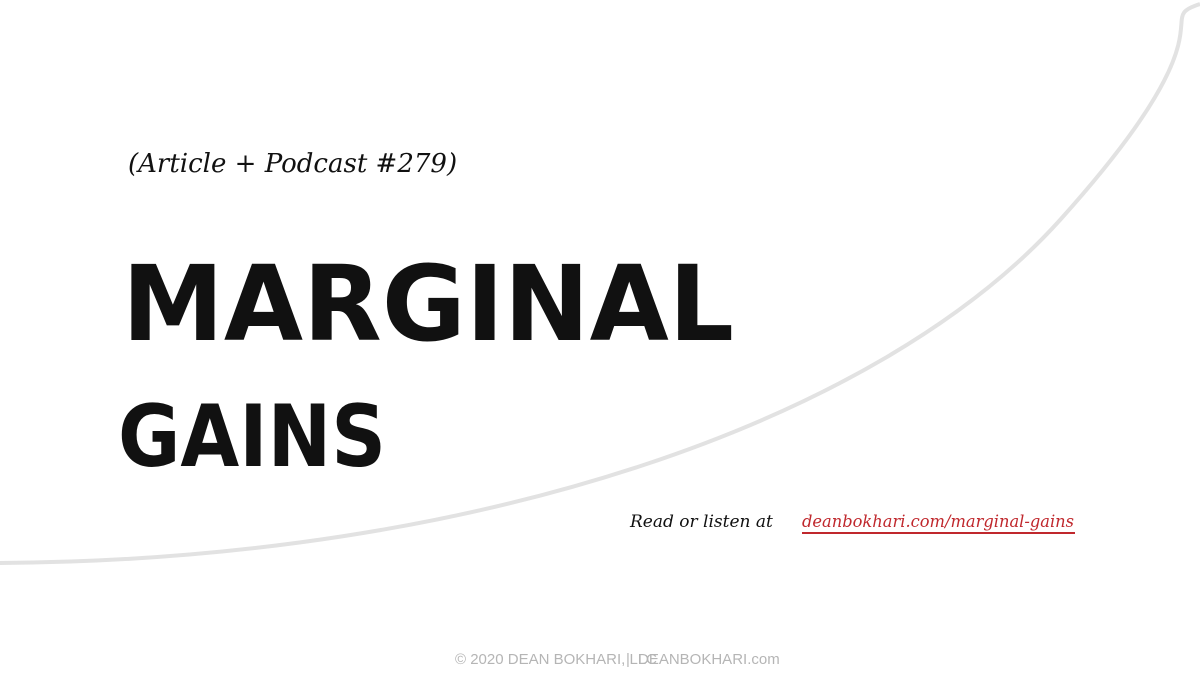 This screenshot has width=1200, height=675. I want to click on cta-link: deanbokhari.com/marginal-gains, so click(938, 522).